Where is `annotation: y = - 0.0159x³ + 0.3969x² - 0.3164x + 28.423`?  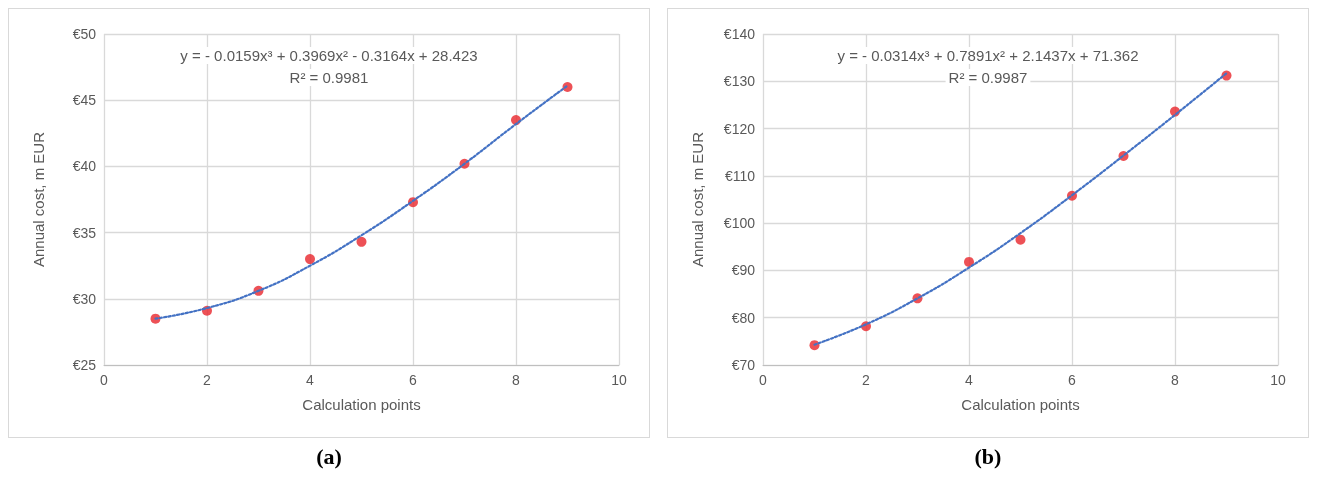 annotation: y = - 0.0159x³ + 0.3969x² - 0.3164x + 28.423 is located at coordinates (329, 55).